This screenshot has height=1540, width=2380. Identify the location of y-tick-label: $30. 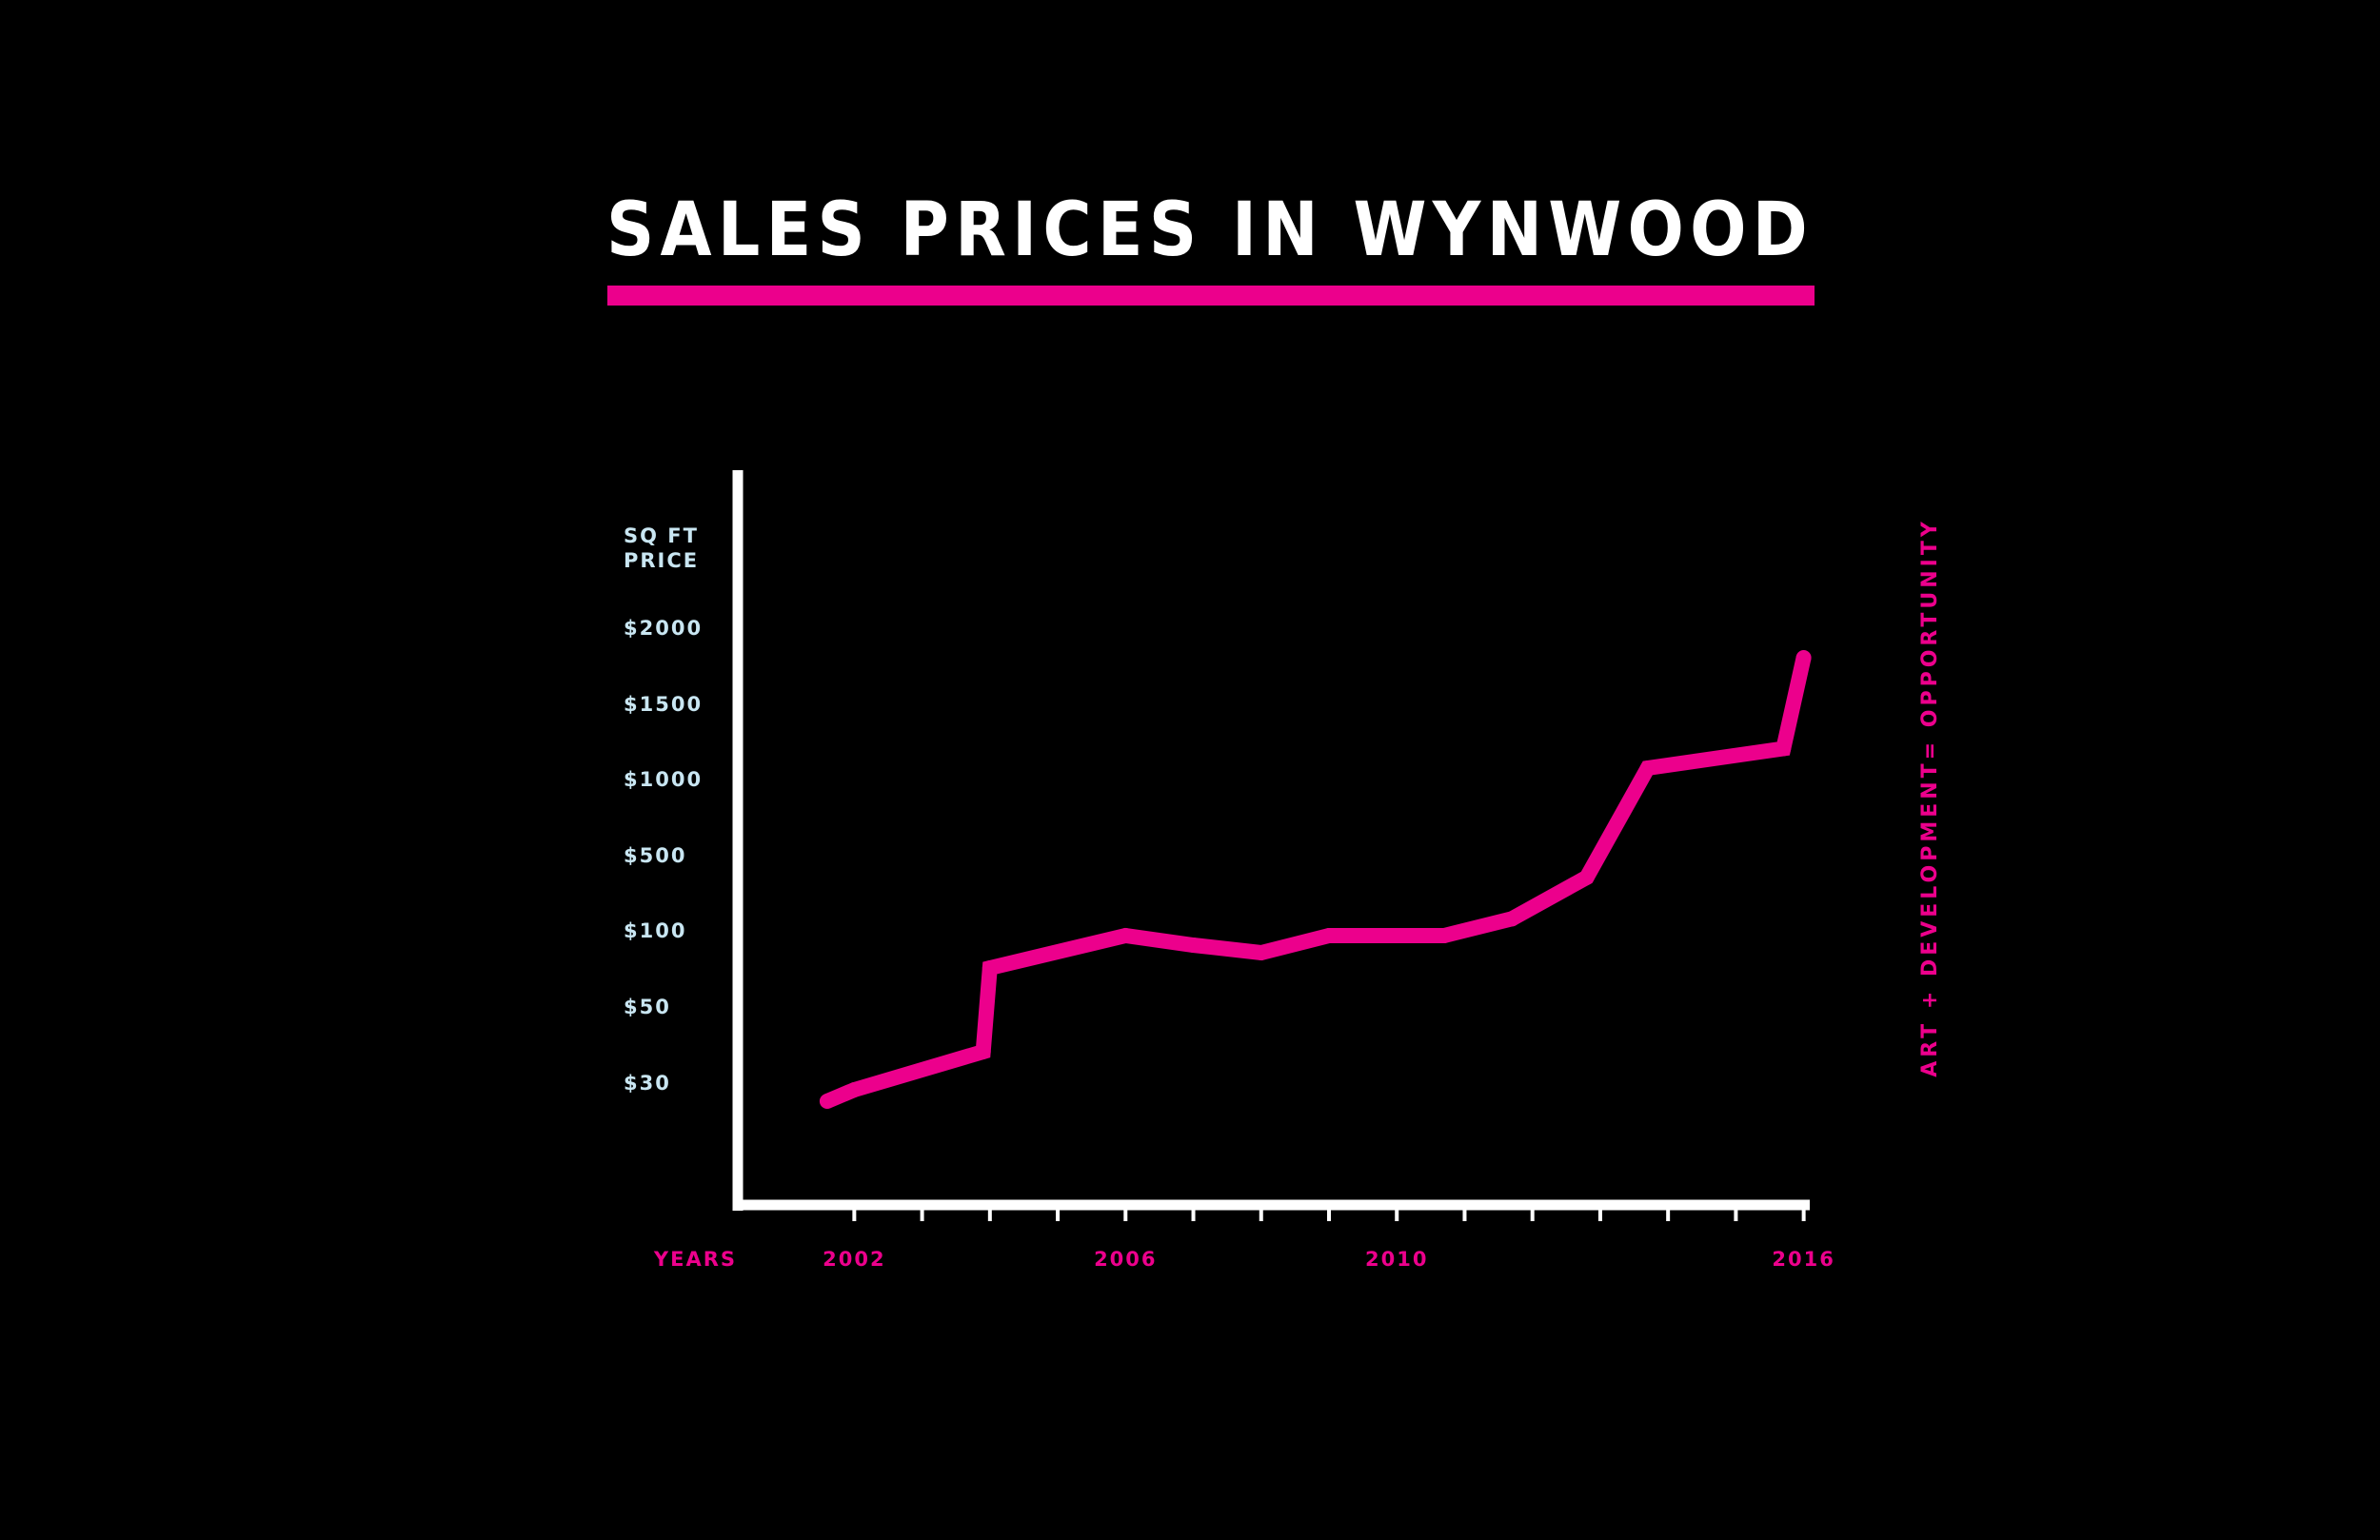
(647, 1083).